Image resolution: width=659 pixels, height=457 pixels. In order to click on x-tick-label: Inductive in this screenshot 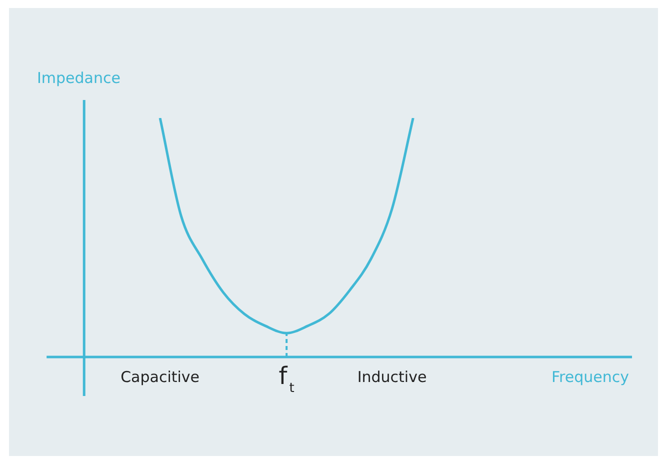, I will do `click(392, 377)`.